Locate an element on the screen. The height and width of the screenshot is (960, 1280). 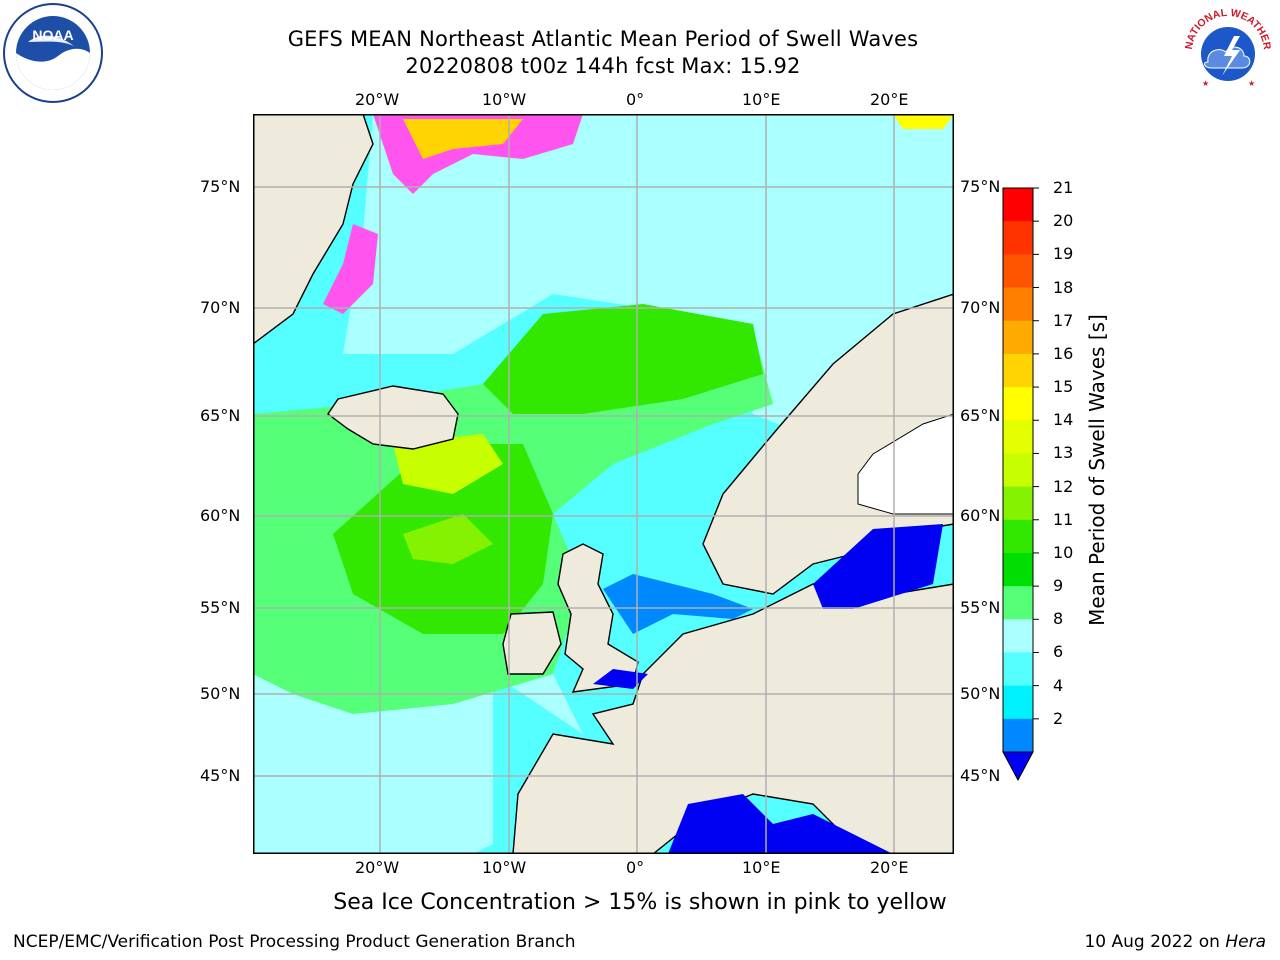
lat-label-left-50n: 50°N is located at coordinates (220, 693).